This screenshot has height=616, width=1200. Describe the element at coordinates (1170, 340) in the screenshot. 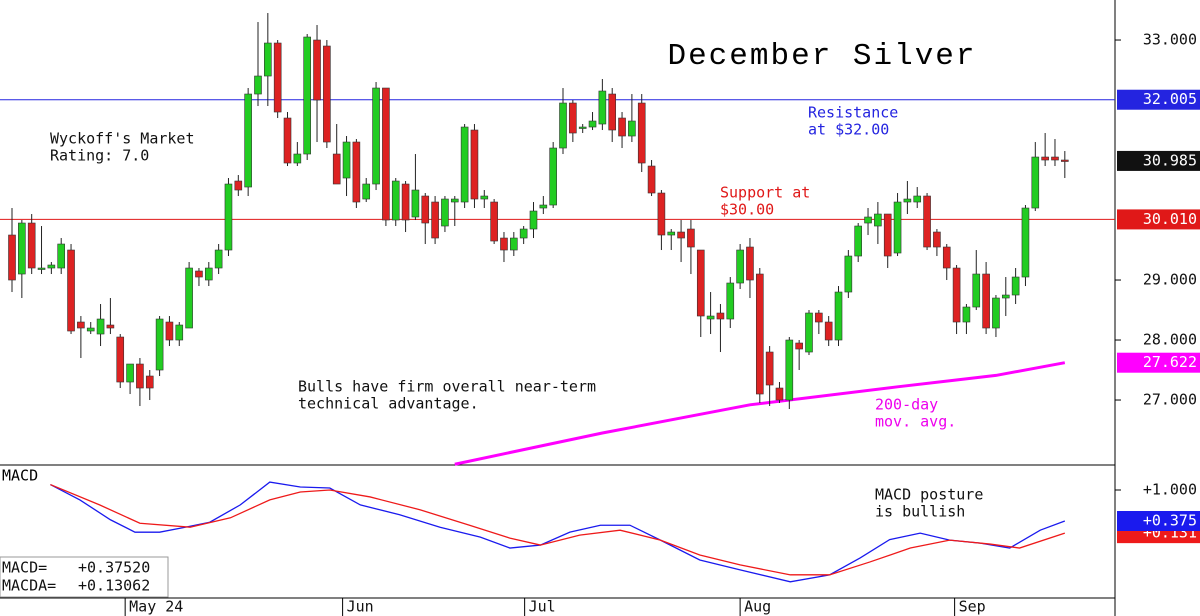

I see `y-tick-label: 28.000` at that location.